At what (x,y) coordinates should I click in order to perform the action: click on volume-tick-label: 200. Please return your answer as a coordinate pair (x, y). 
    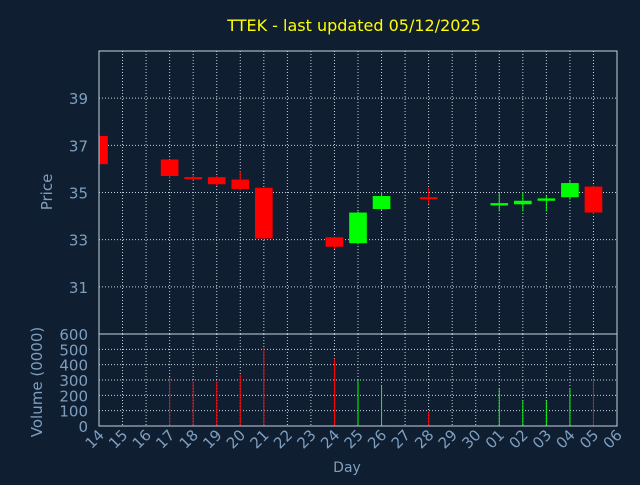
    Looking at the image, I should click on (73, 396).